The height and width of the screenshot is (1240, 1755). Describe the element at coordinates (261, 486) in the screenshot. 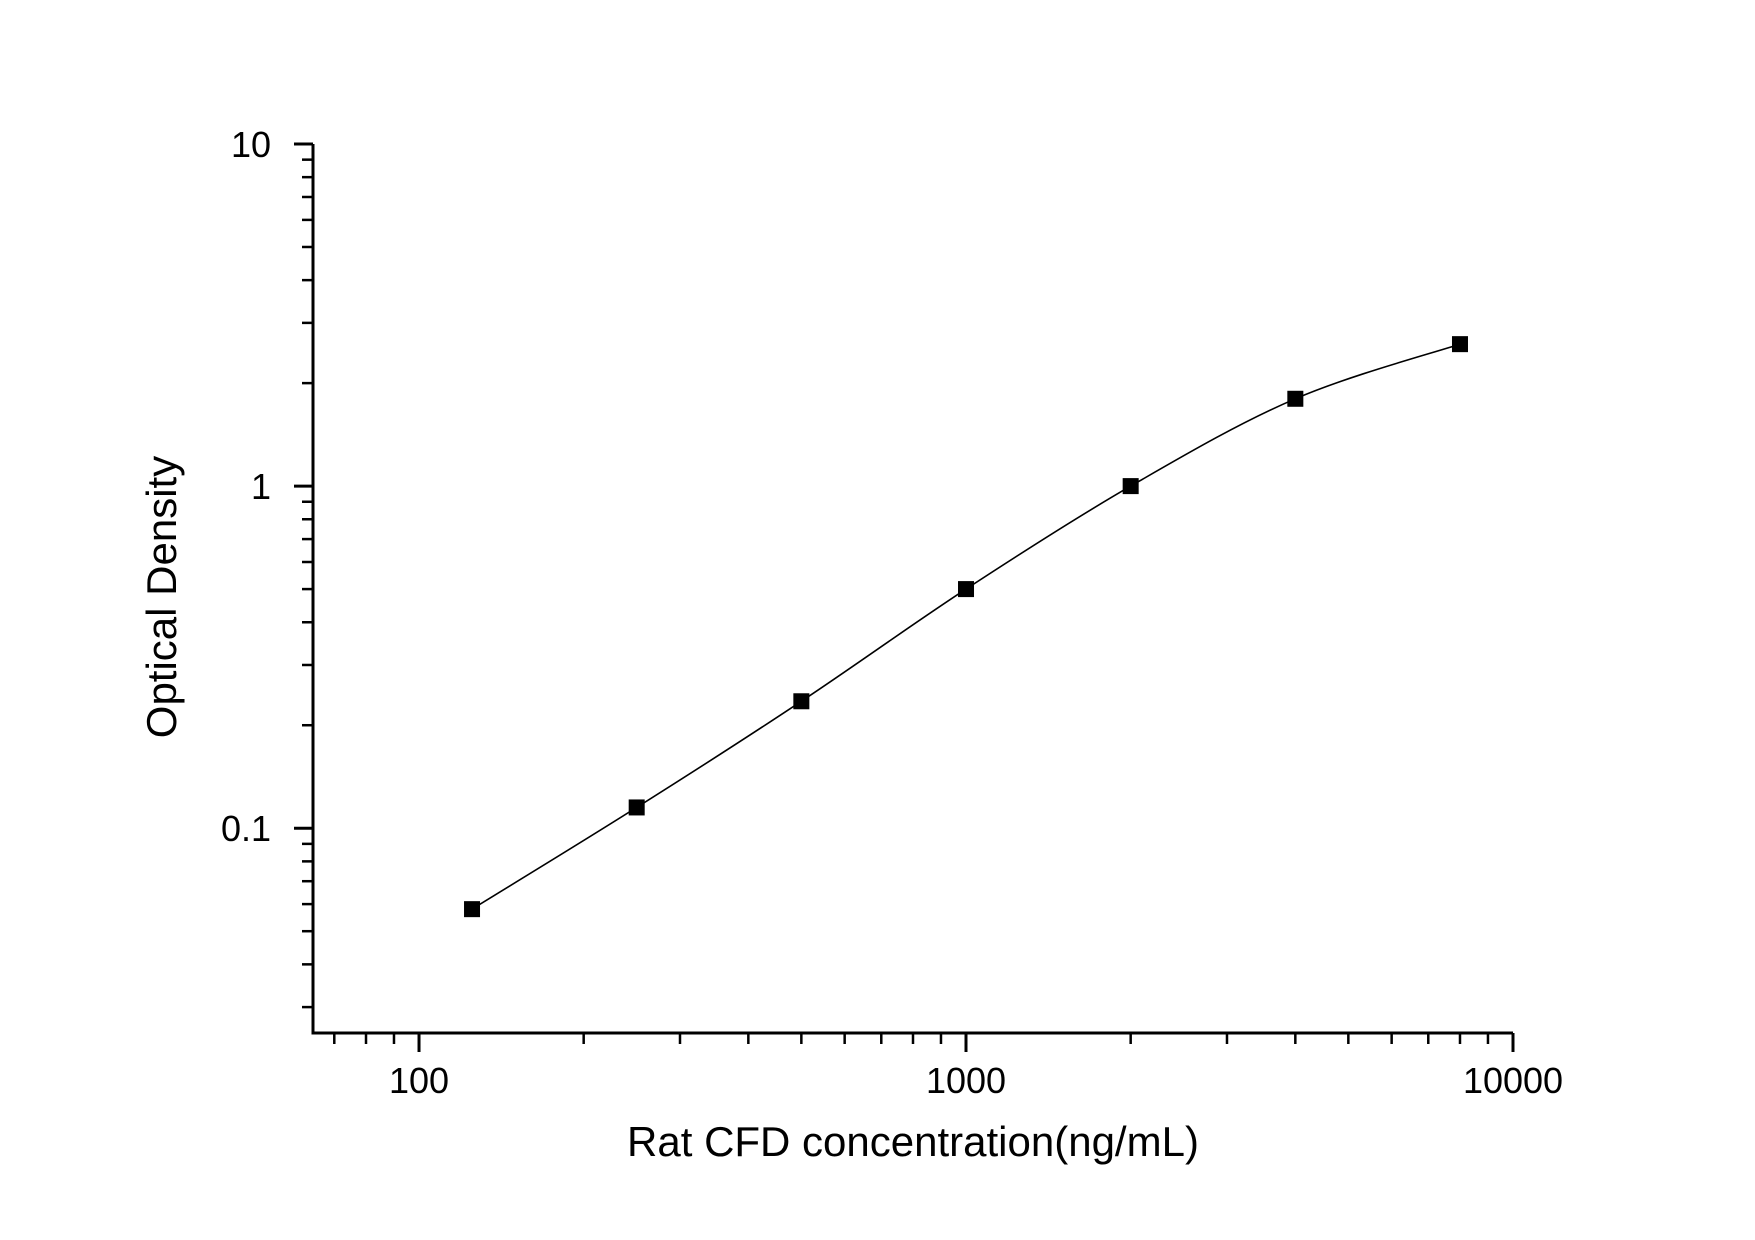

I see `y-tick-label: 1` at that location.